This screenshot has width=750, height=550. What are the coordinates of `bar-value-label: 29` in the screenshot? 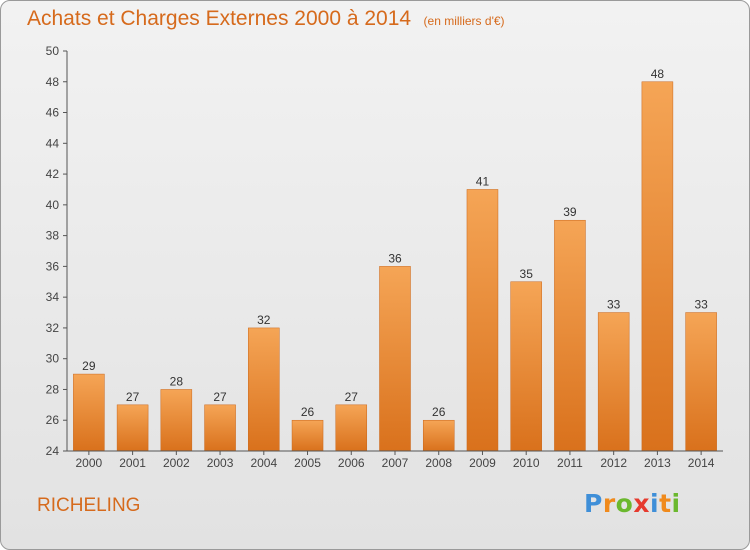 It's located at (89, 366).